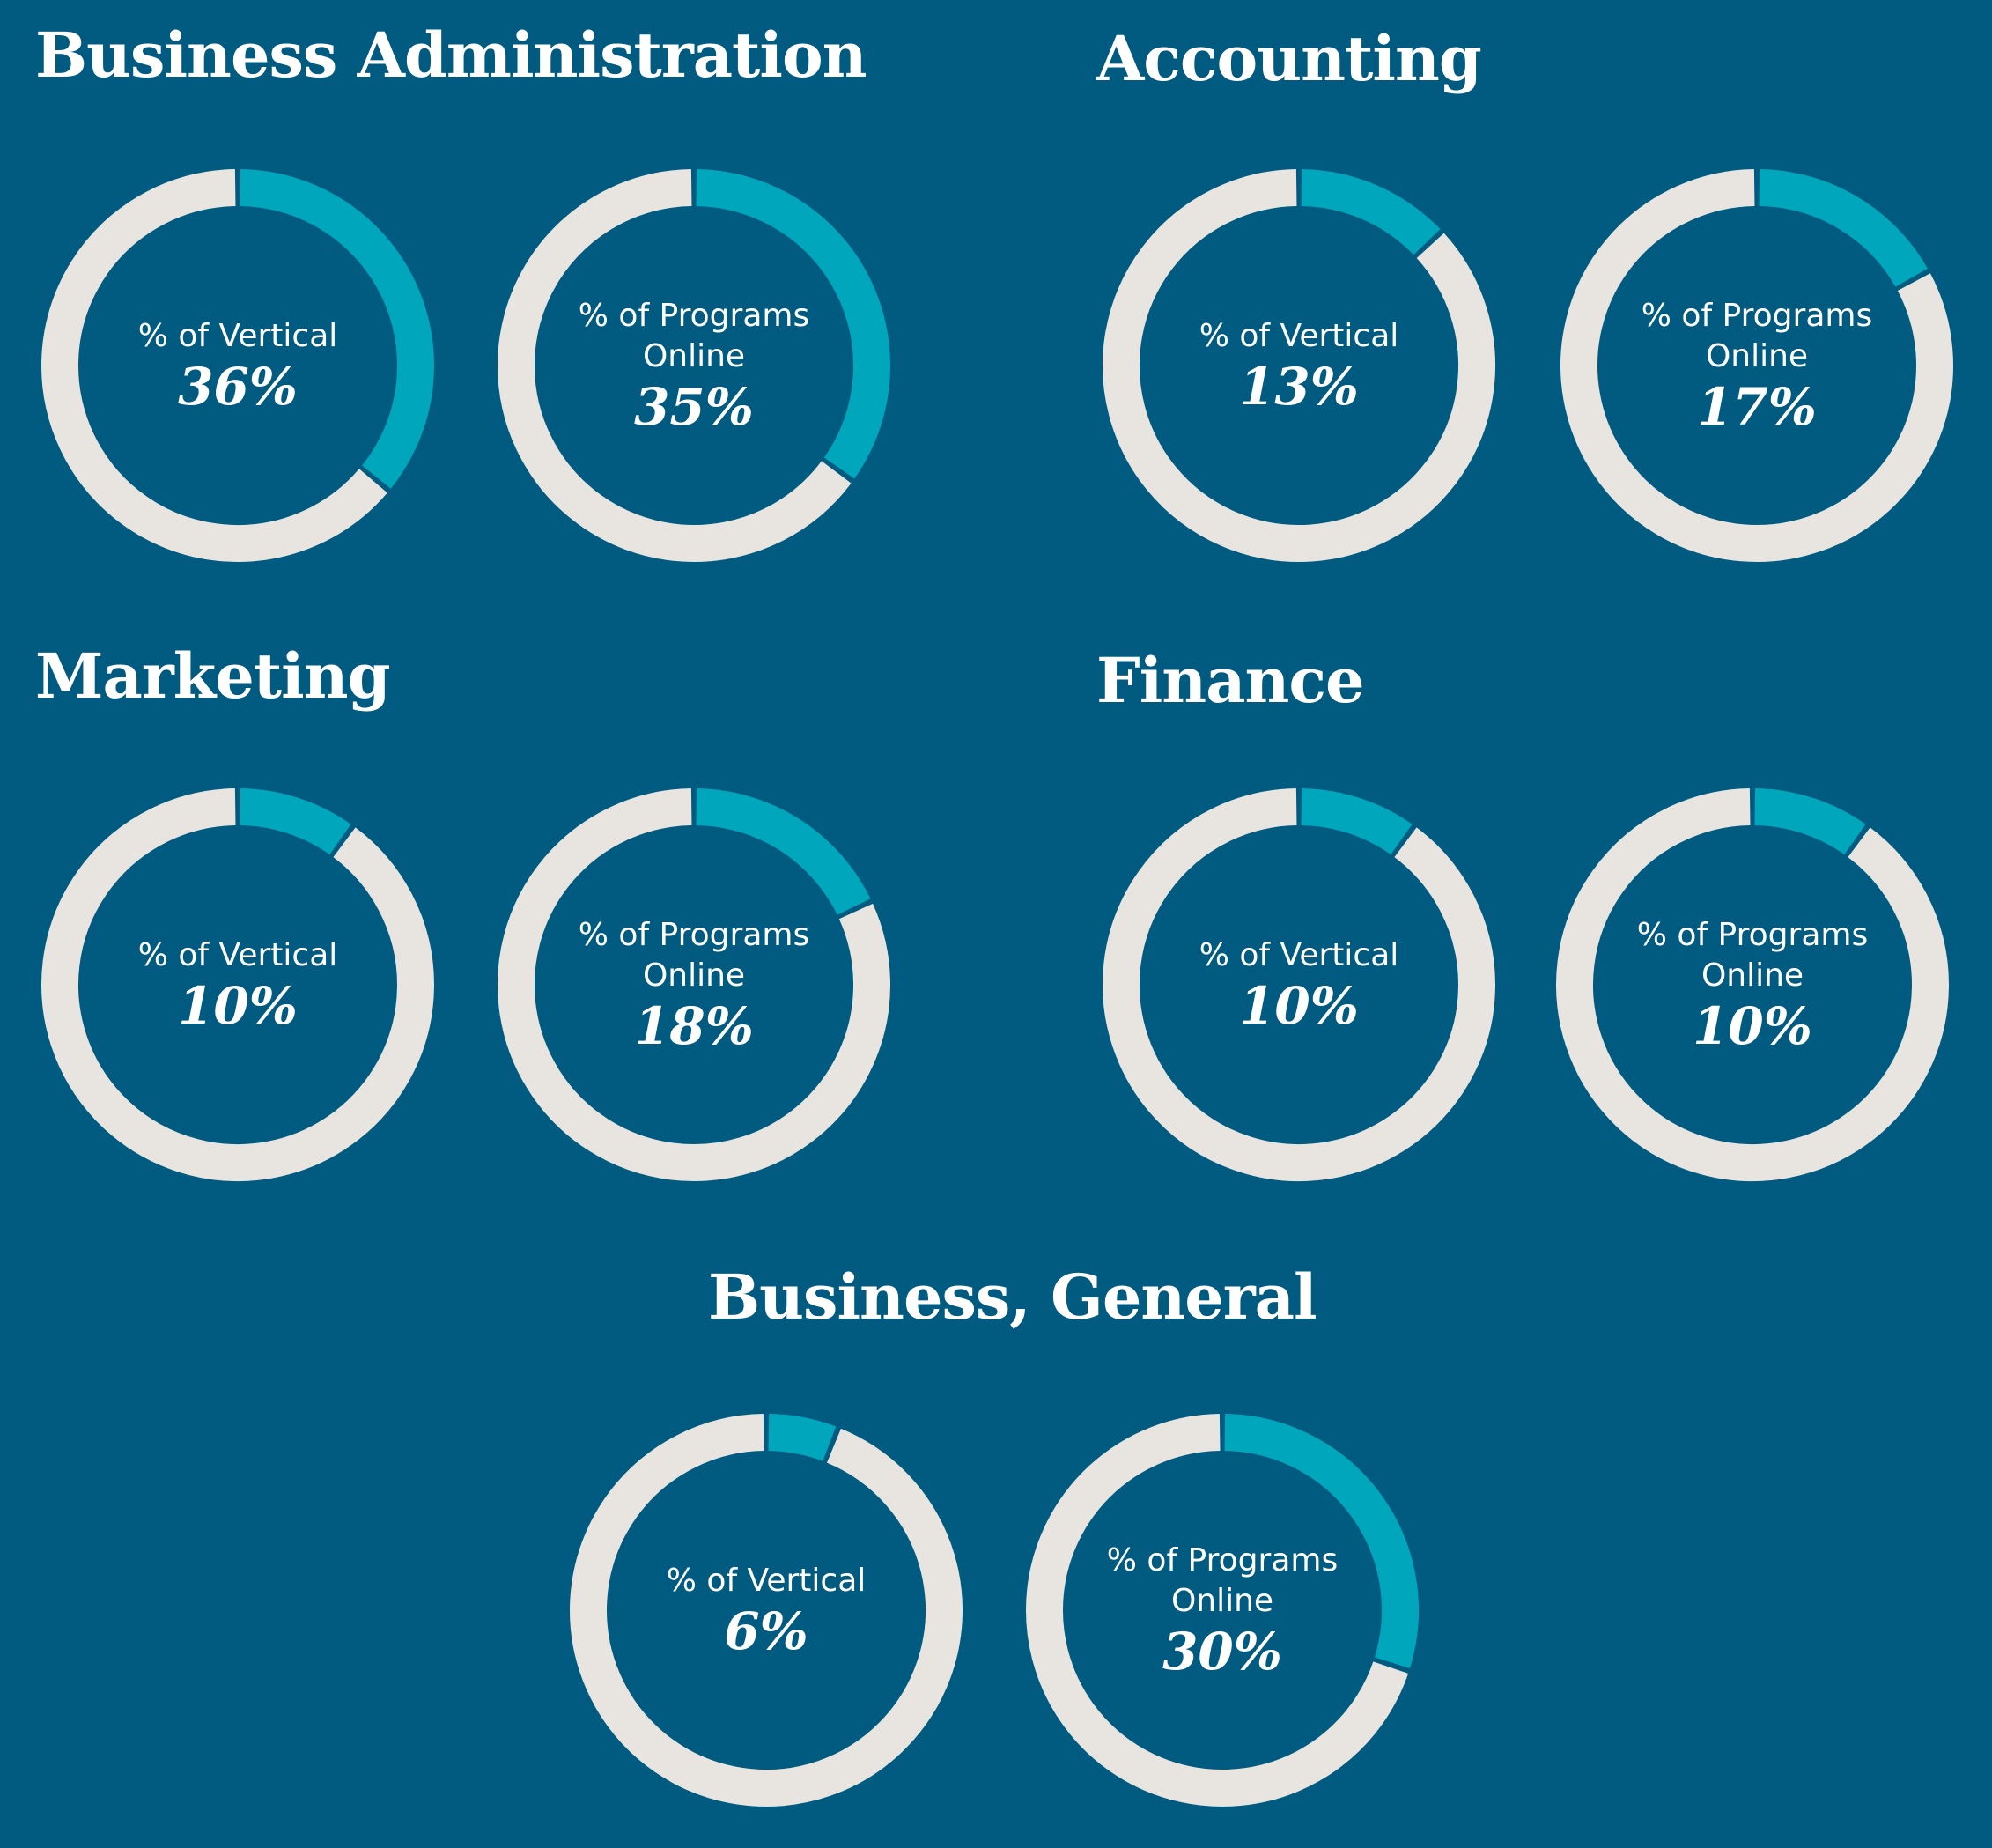  I want to click on donut-center-label: % of Programs Online 30%, so click(1222, 1610).